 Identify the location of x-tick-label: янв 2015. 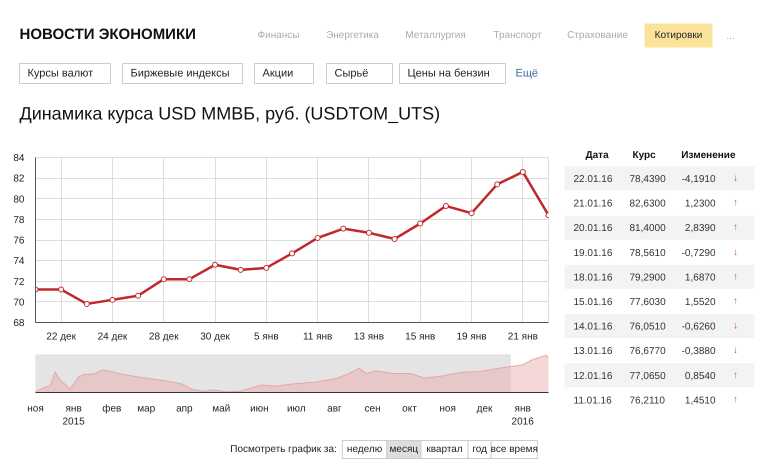
(74, 416).